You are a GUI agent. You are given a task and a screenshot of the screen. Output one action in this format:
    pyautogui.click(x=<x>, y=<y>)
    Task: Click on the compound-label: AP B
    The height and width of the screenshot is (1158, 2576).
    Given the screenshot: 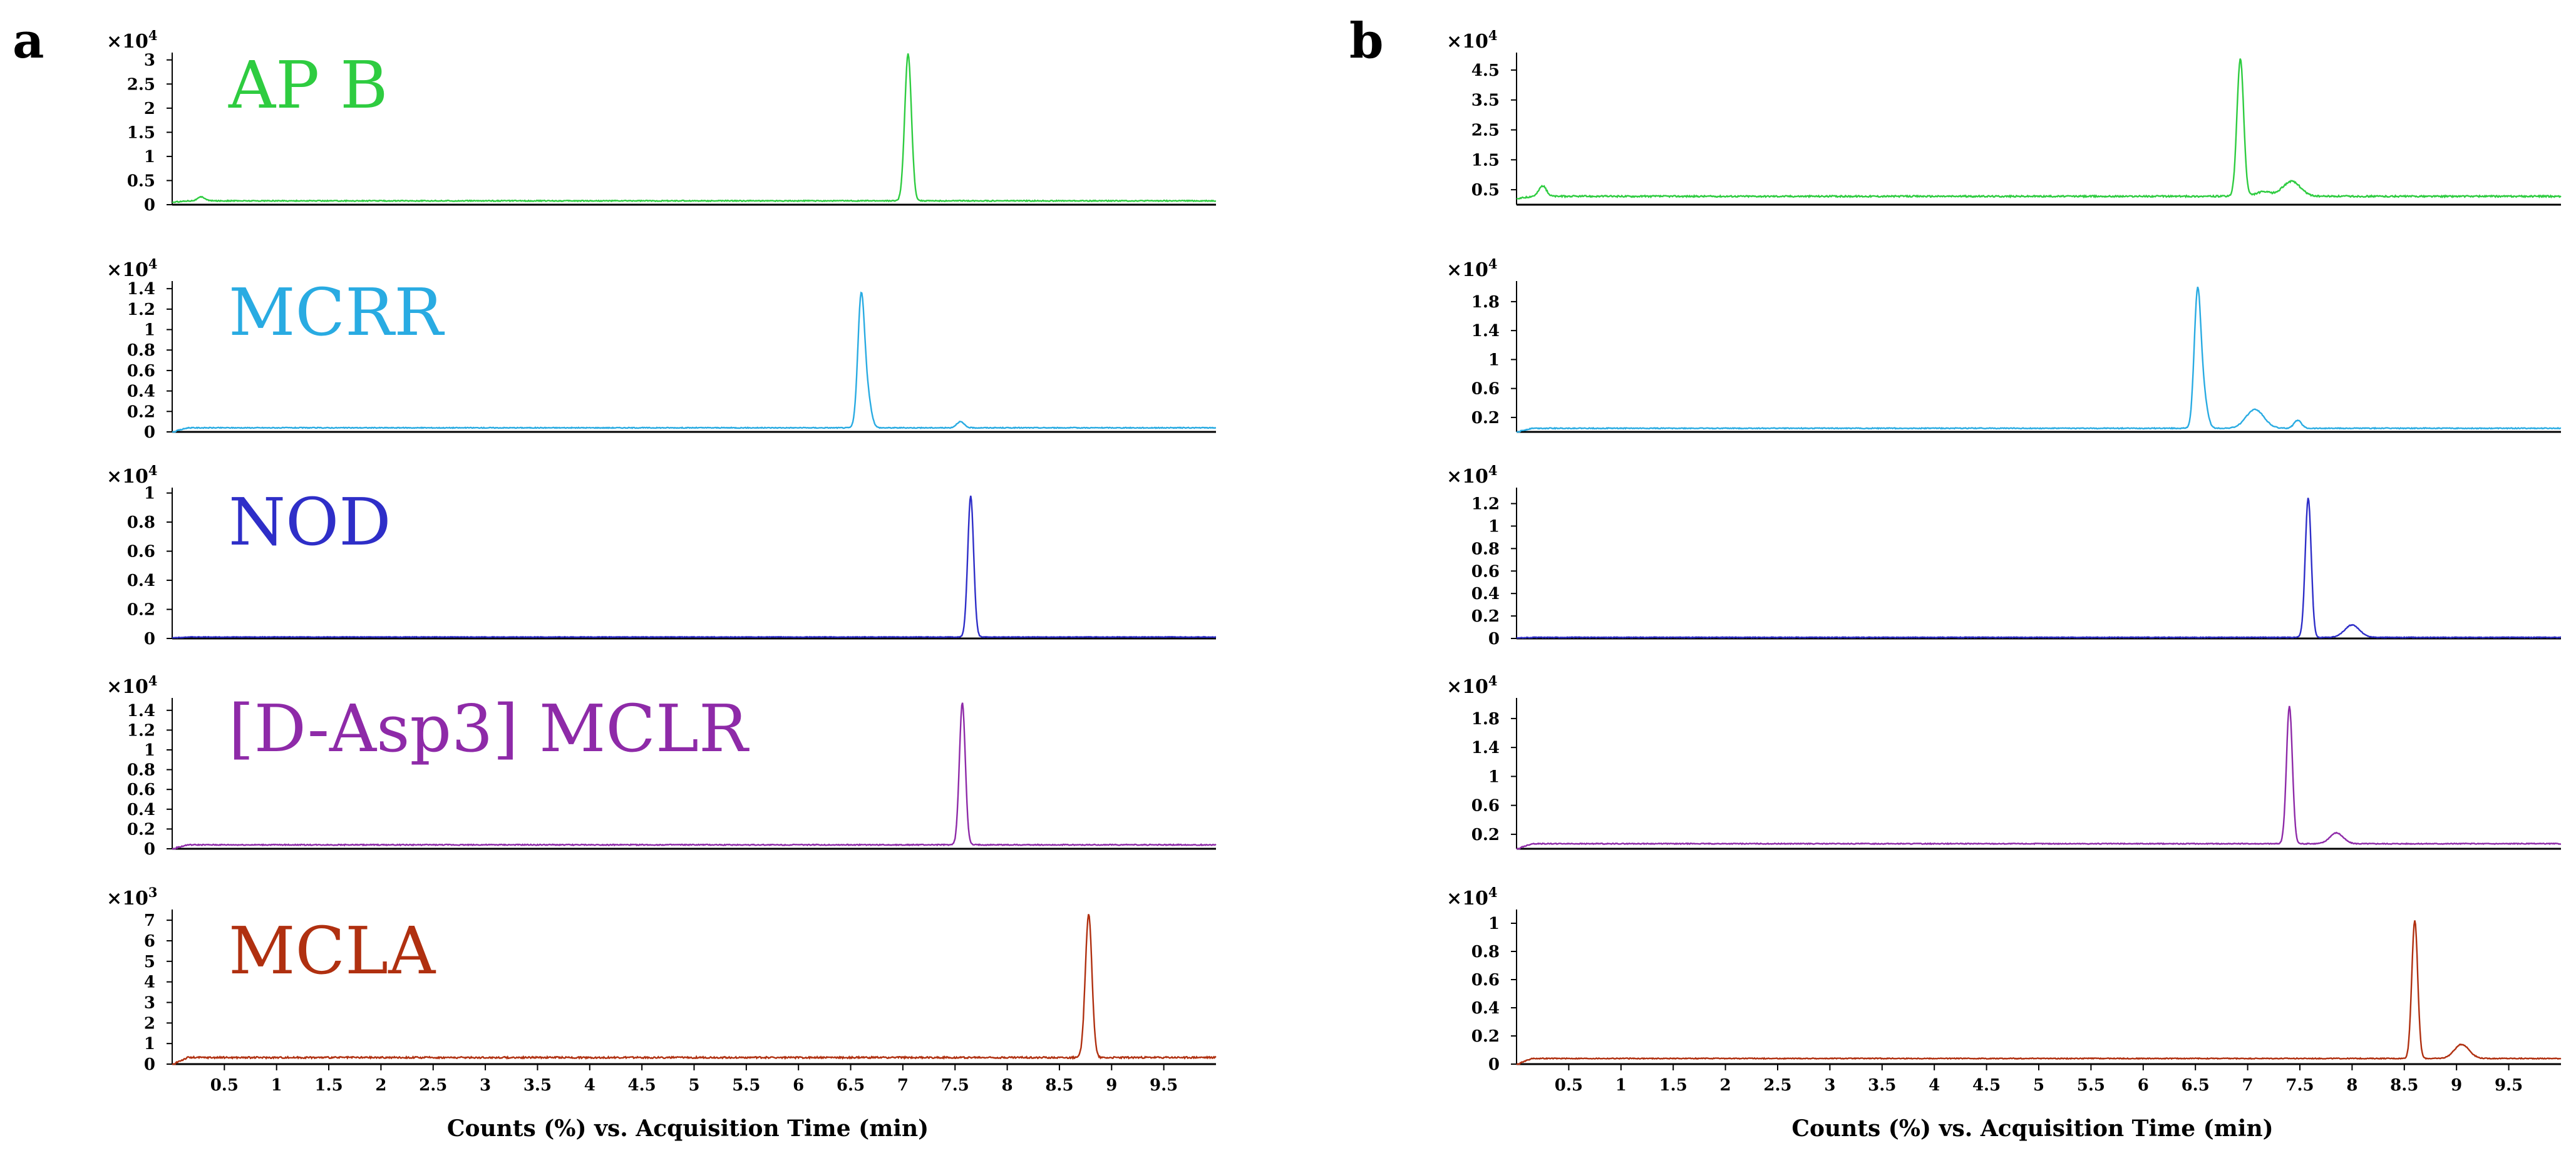 What is the action you would take?
    pyautogui.click(x=308, y=85)
    